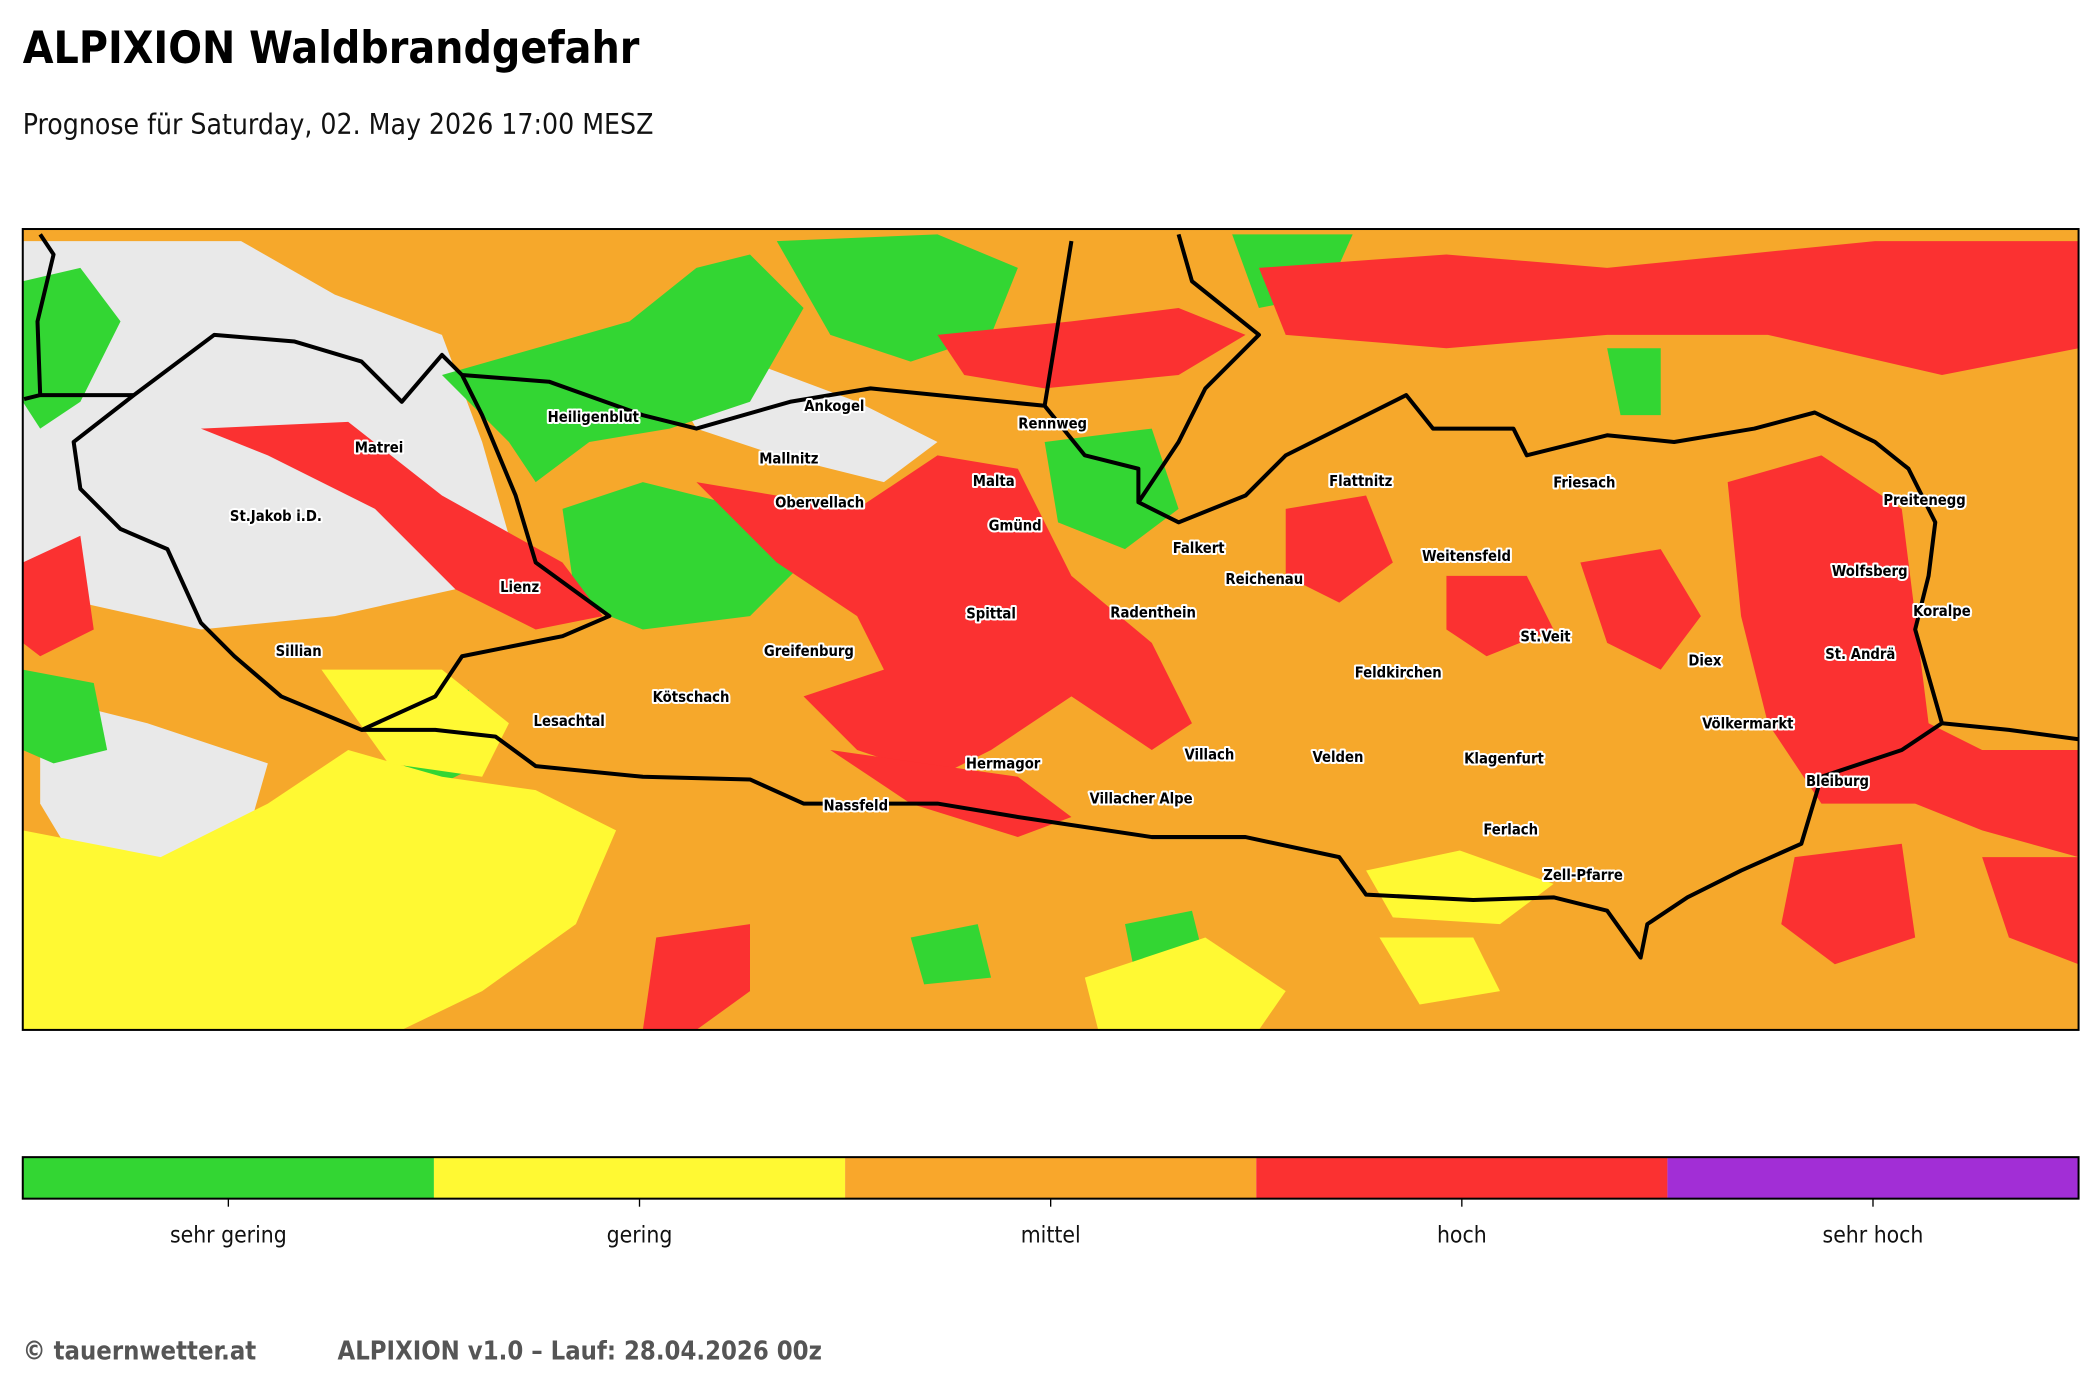 This screenshot has width=2100, height=1400. I want to click on place-label: St. Andrä, so click(1860, 654).